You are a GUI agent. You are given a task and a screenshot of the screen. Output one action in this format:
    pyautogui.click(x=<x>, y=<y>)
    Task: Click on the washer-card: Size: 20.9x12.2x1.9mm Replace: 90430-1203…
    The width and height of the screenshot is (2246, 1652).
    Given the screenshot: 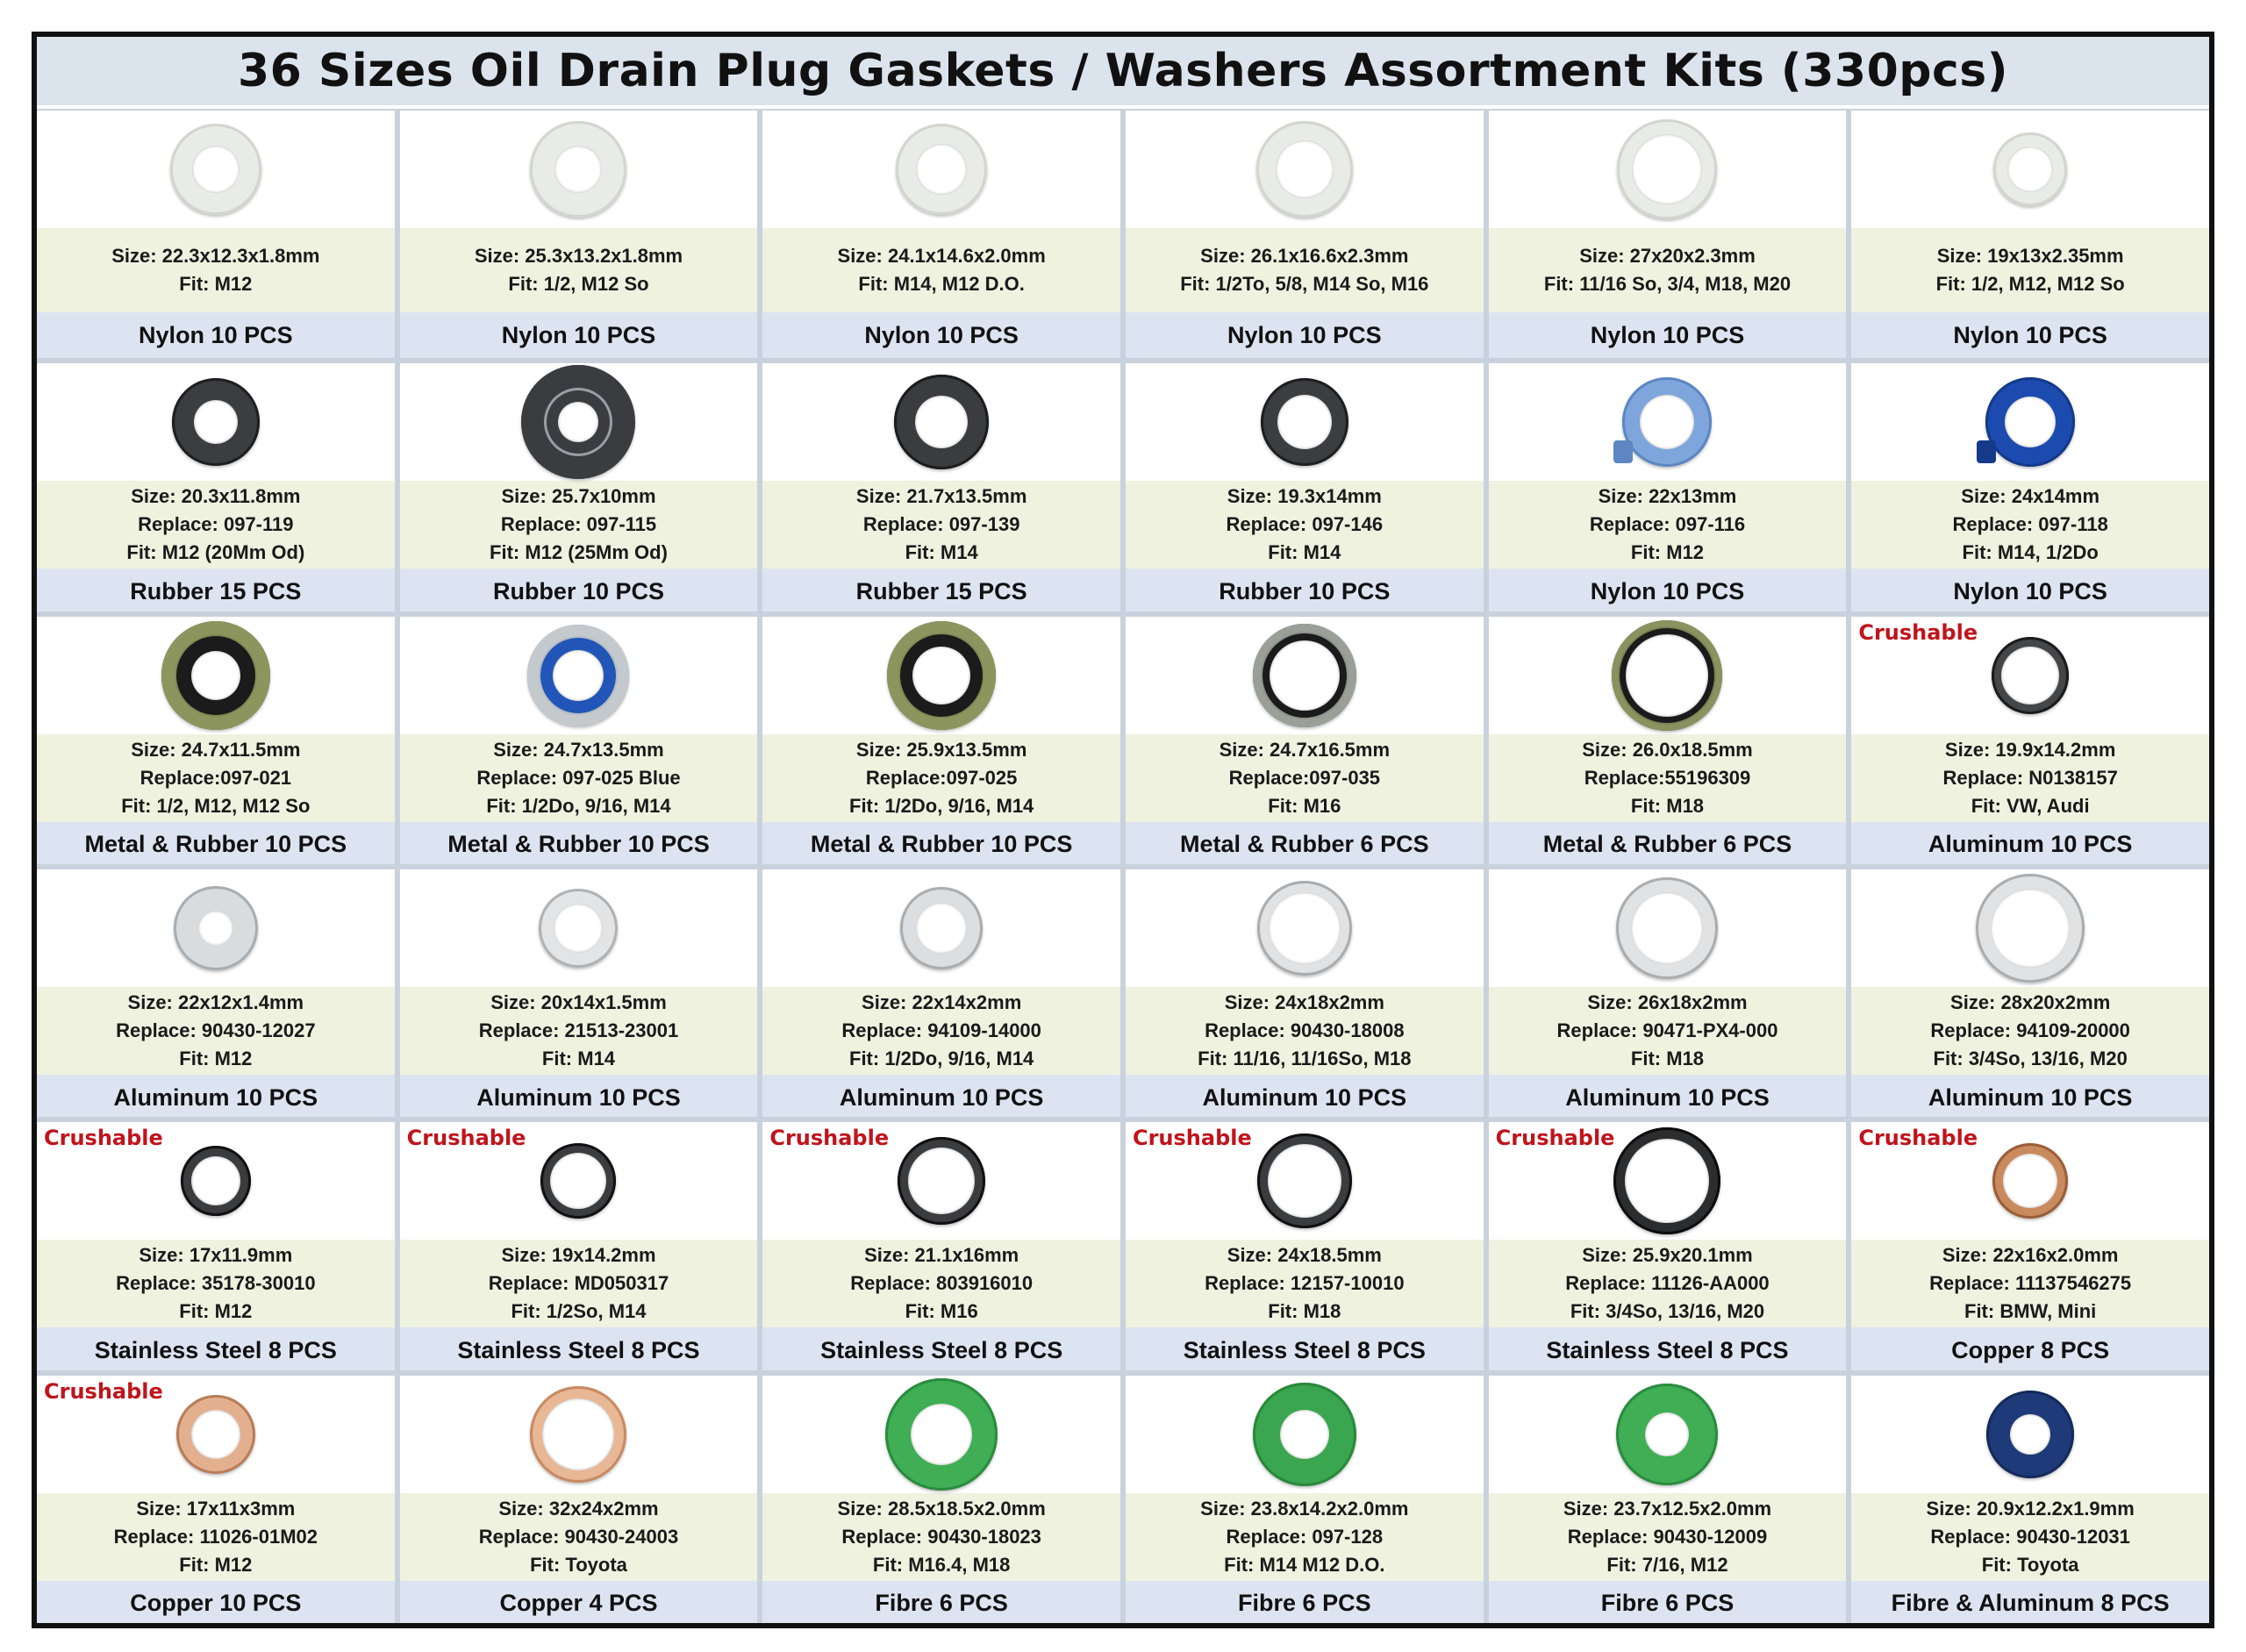 What is the action you would take?
    pyautogui.click(x=2030, y=1499)
    